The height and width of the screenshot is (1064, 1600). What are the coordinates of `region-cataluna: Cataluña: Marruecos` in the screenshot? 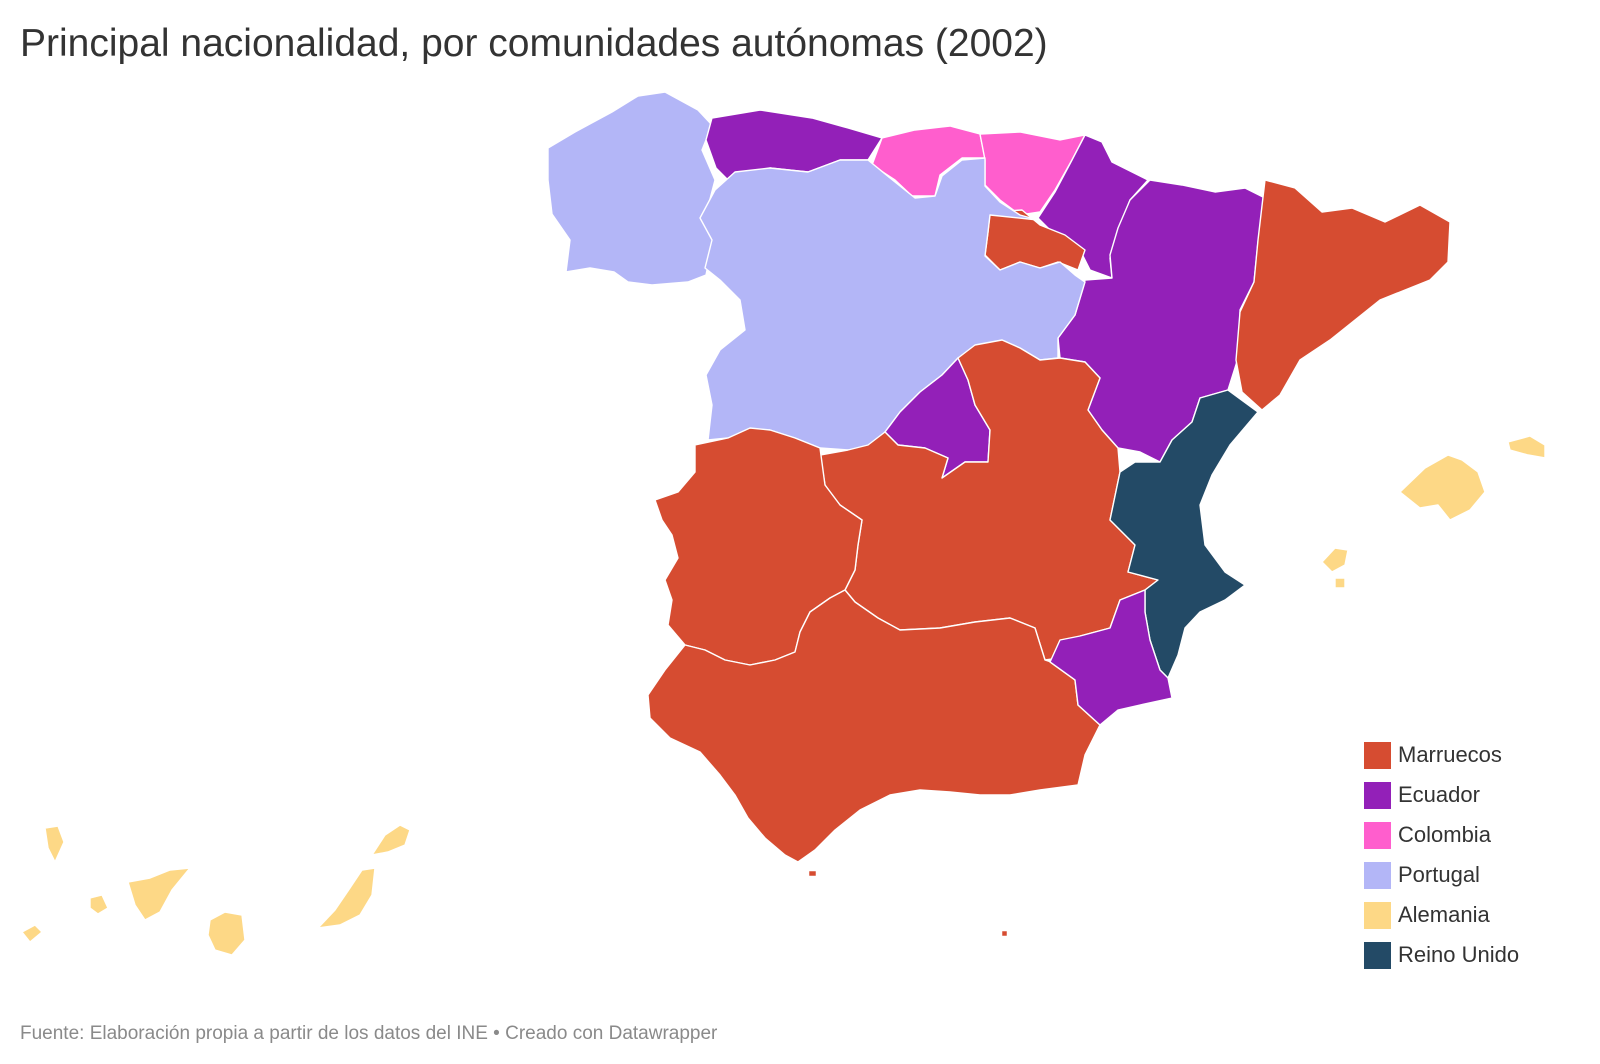 It's located at (1343, 295).